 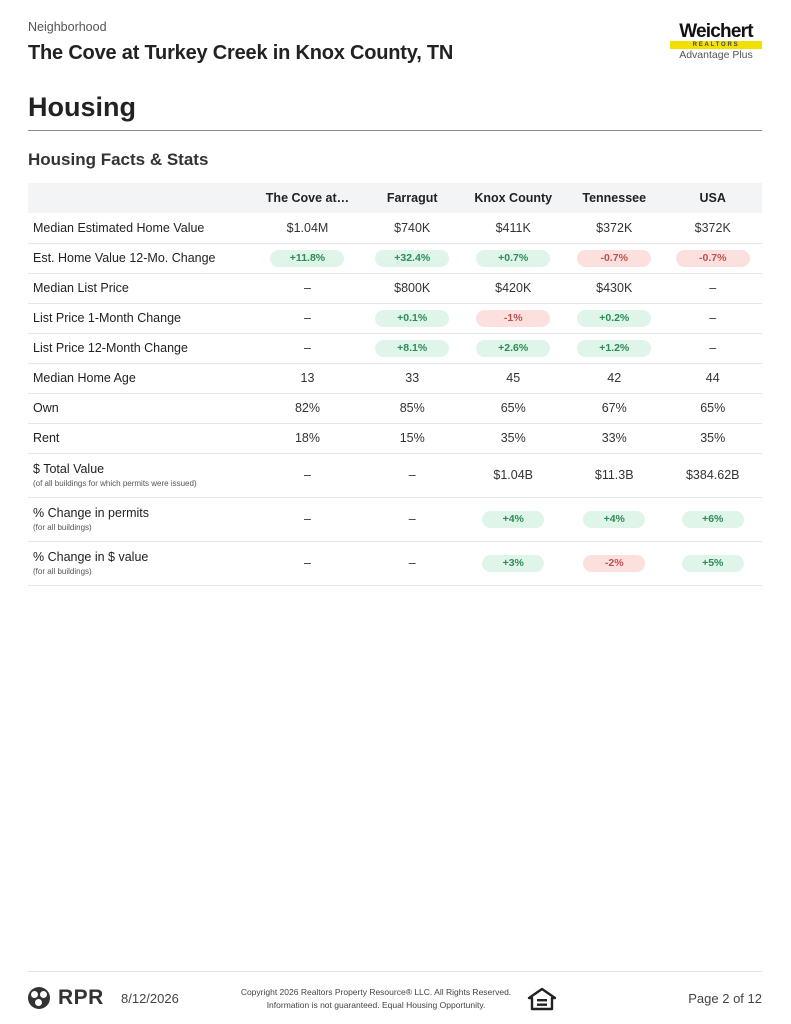 I want to click on table-cell: 85%, so click(x=412, y=408).